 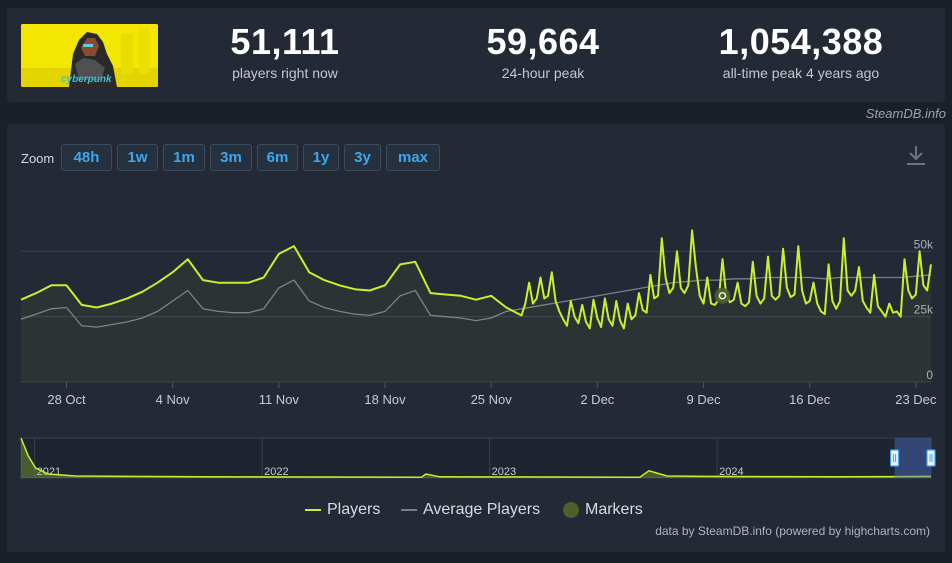 I want to click on legend-item-players: Players, so click(x=342, y=510).